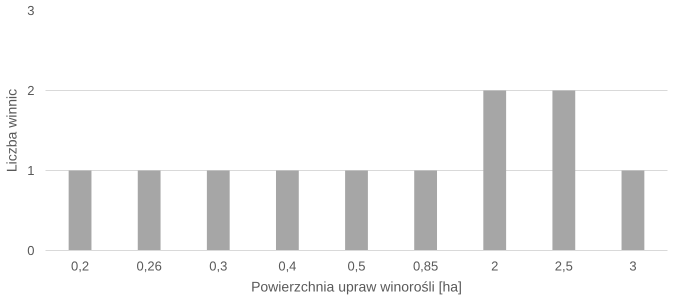  What do you see at coordinates (563, 266) in the screenshot?
I see `x-tick-label: 2,5` at bounding box center [563, 266].